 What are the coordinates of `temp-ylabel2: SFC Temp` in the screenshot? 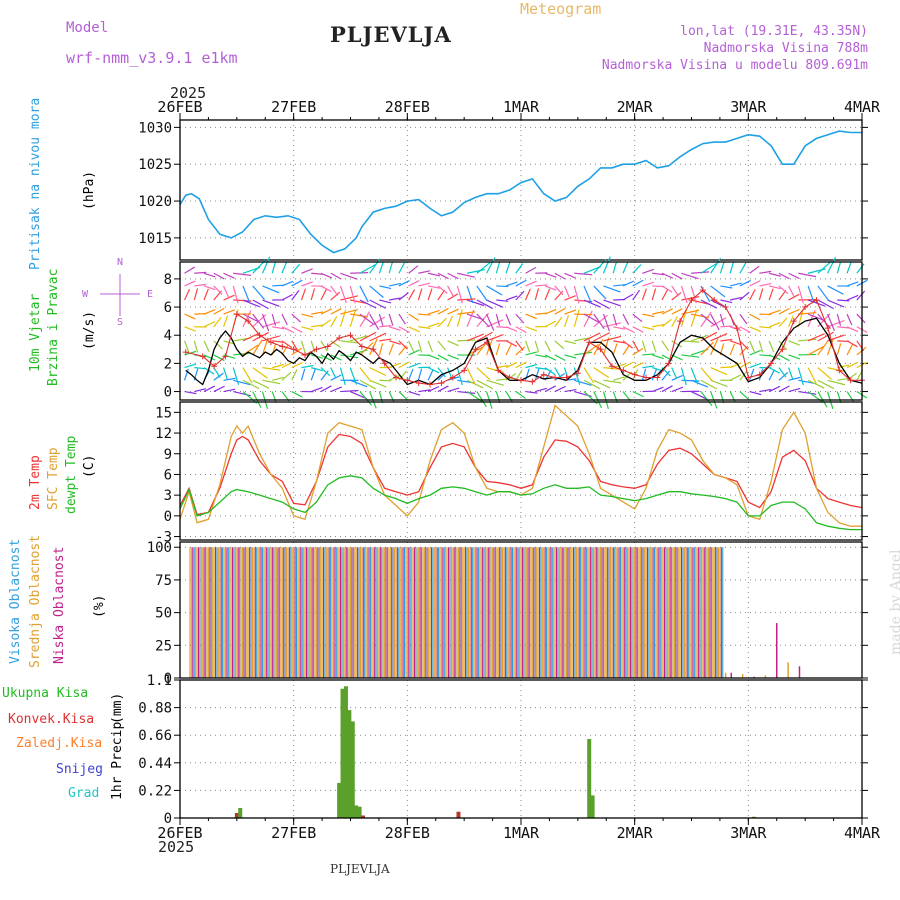 It's located at (53, 478).